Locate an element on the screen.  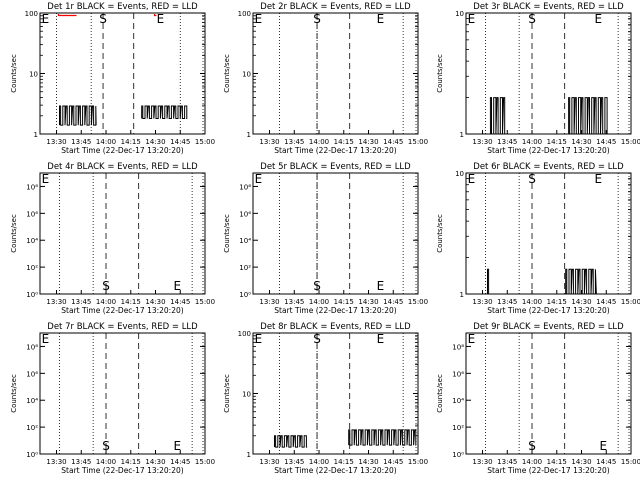
panel-title: Det 8r BLACK = Events, RED = LLD is located at coordinates (335, 327).